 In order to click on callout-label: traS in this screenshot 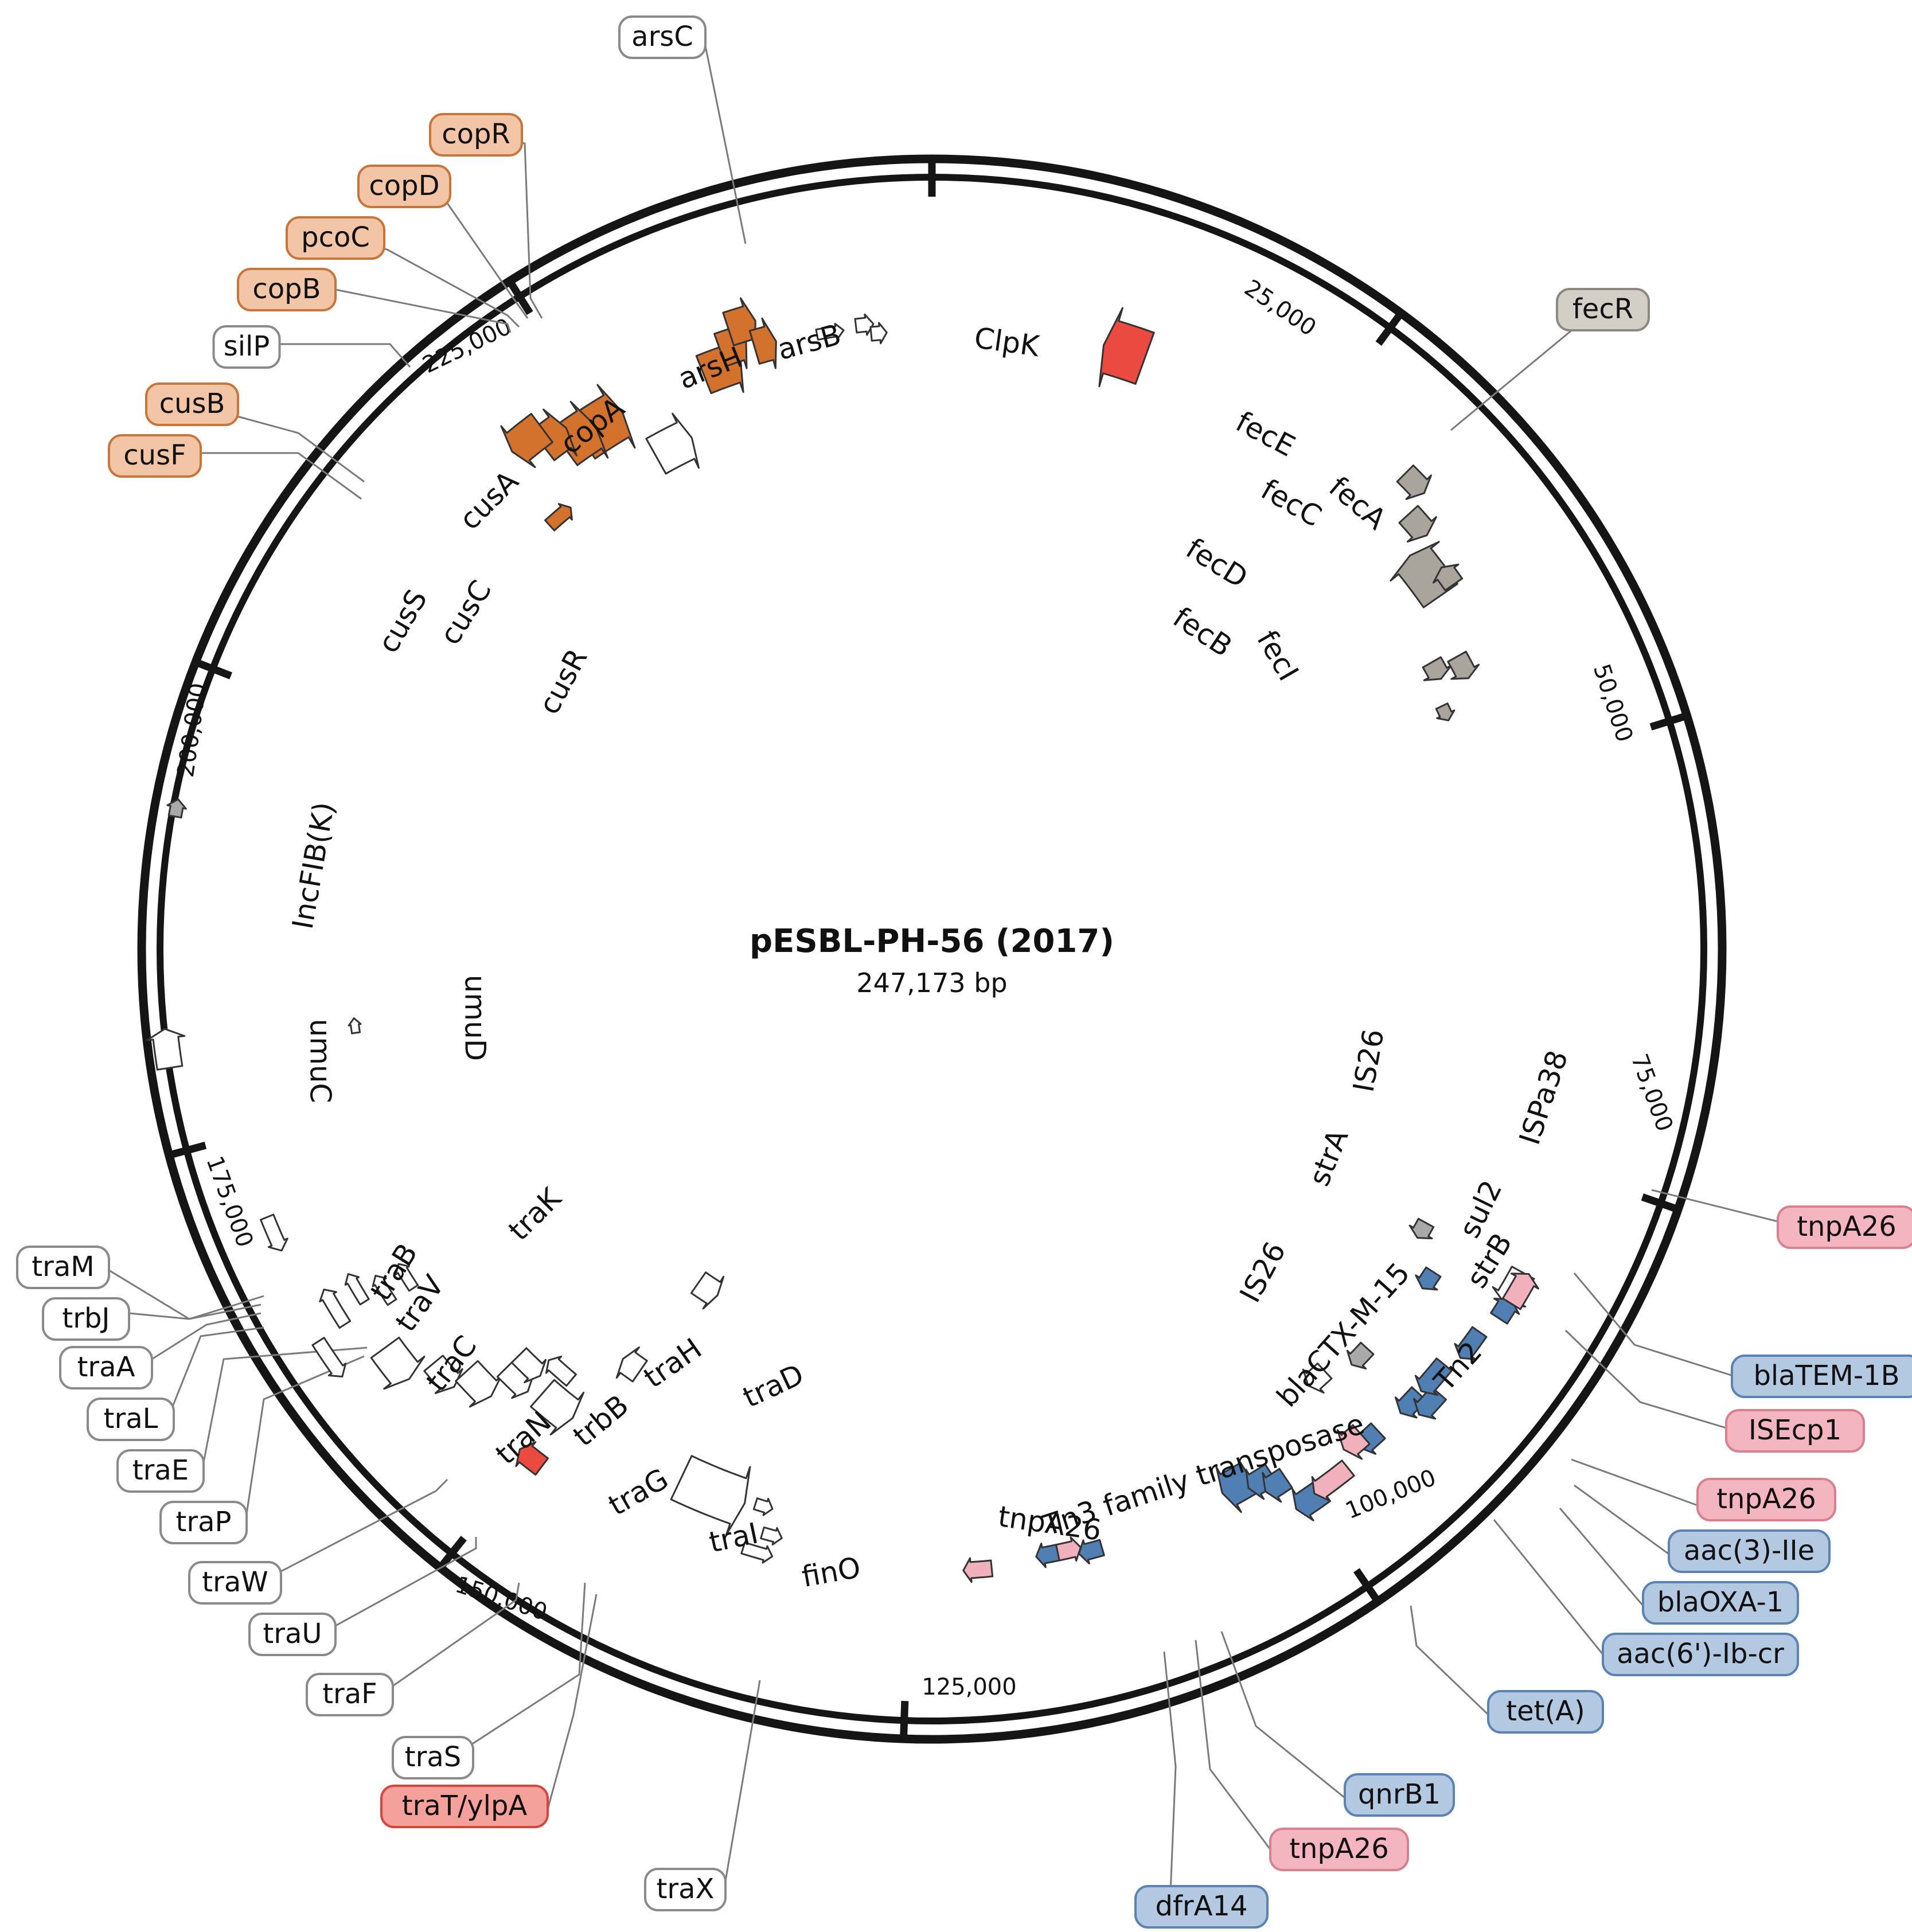, I will do `click(433, 1757)`.